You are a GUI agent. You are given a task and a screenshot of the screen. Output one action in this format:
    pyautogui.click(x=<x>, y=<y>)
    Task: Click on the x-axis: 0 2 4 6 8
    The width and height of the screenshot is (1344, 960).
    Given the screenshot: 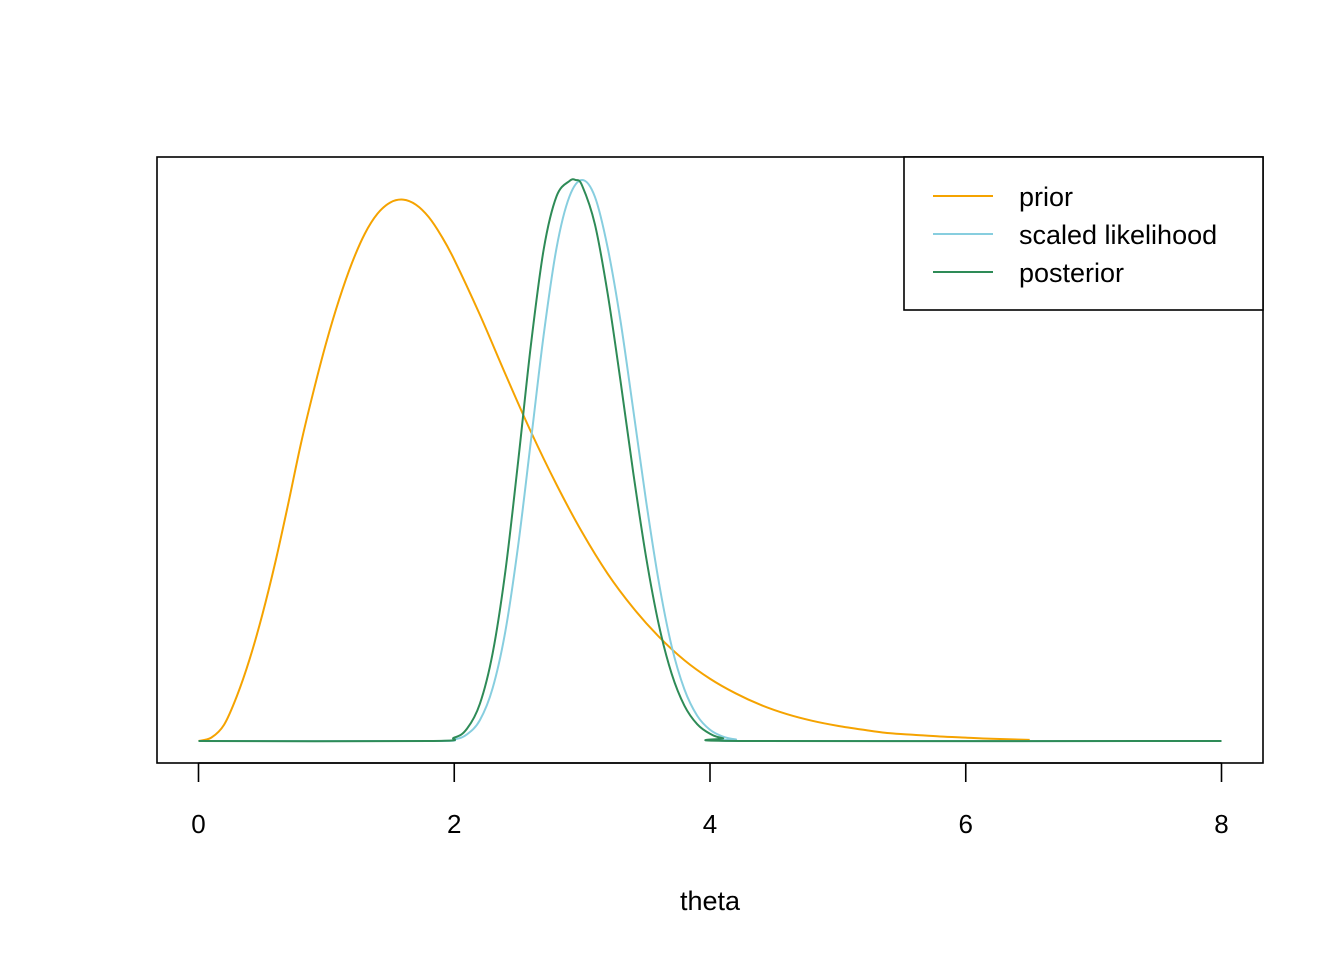 What is the action you would take?
    pyautogui.click(x=710, y=800)
    